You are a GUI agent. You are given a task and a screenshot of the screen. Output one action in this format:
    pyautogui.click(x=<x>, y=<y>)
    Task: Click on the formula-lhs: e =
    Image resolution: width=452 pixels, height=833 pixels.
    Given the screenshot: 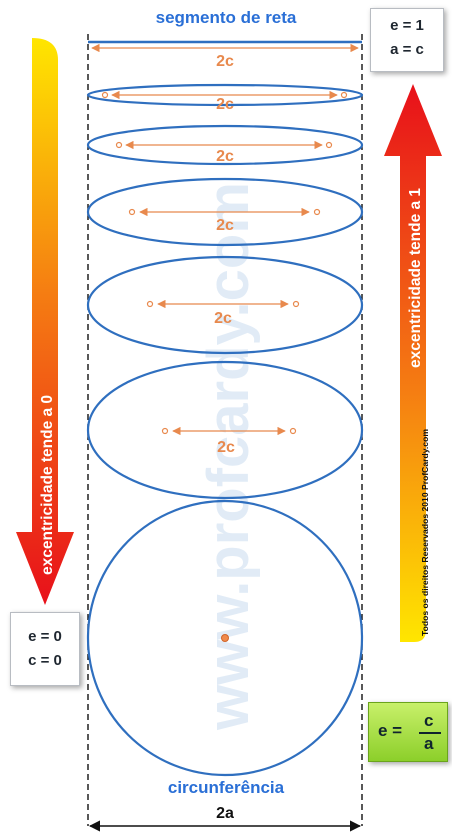 What is the action you would take?
    pyautogui.click(x=390, y=731)
    